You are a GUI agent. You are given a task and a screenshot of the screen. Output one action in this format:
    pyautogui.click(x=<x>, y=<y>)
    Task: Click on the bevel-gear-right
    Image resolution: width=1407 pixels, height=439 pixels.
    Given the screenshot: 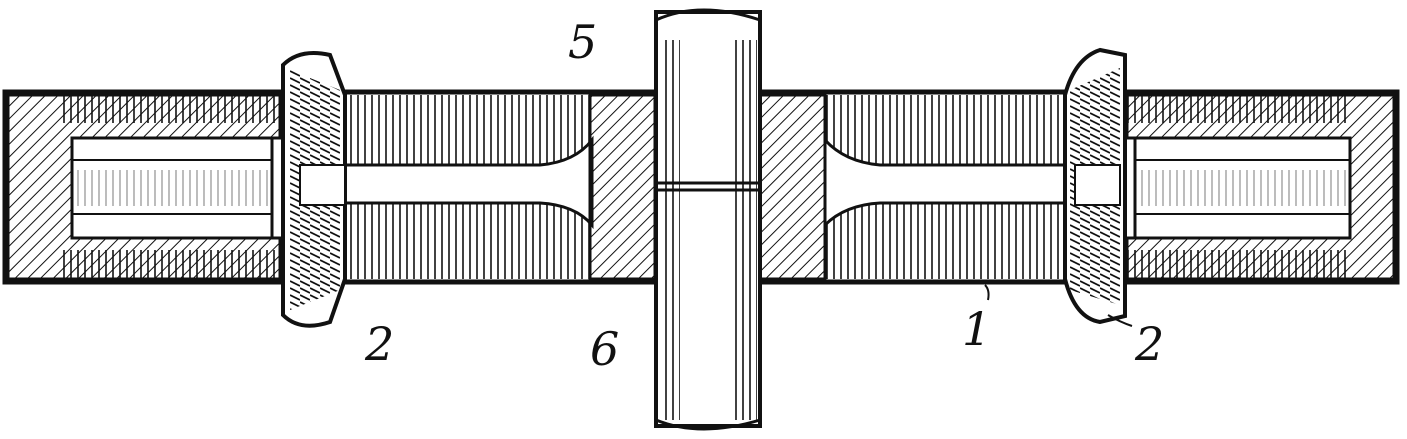 What is the action you would take?
    pyautogui.click(x=1095, y=186)
    